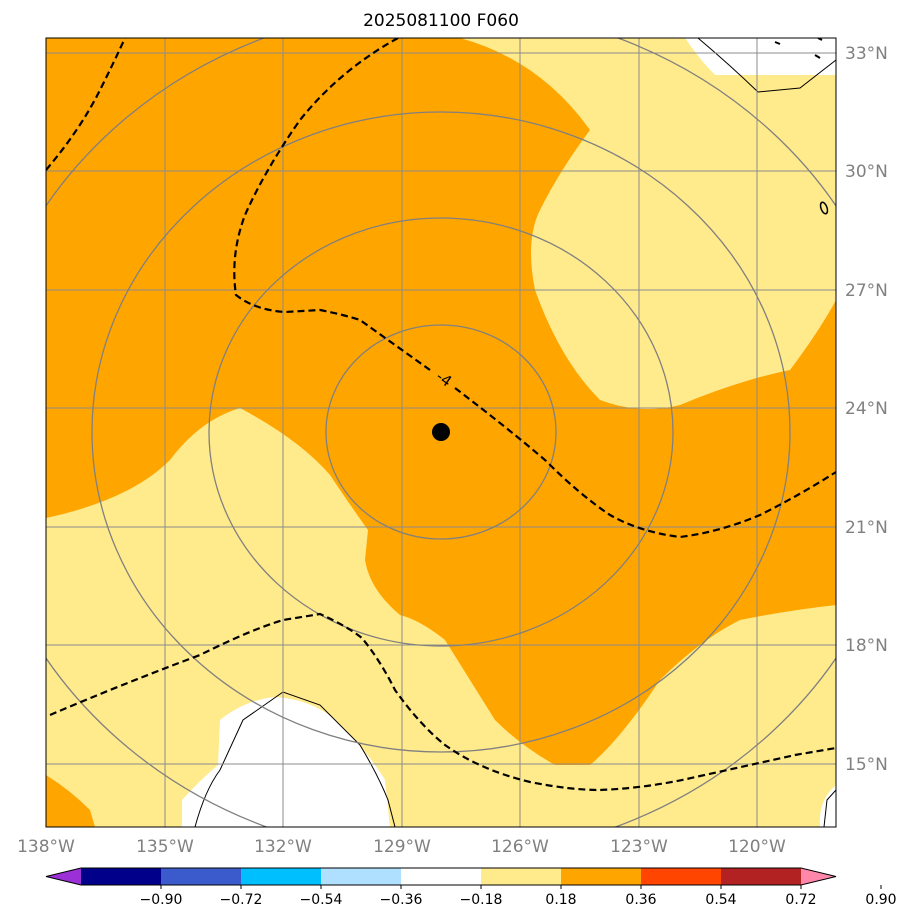 The height and width of the screenshot is (924, 906). What do you see at coordinates (720, 900) in the screenshot?
I see `colorbar-tick-label: 0.54` at bounding box center [720, 900].